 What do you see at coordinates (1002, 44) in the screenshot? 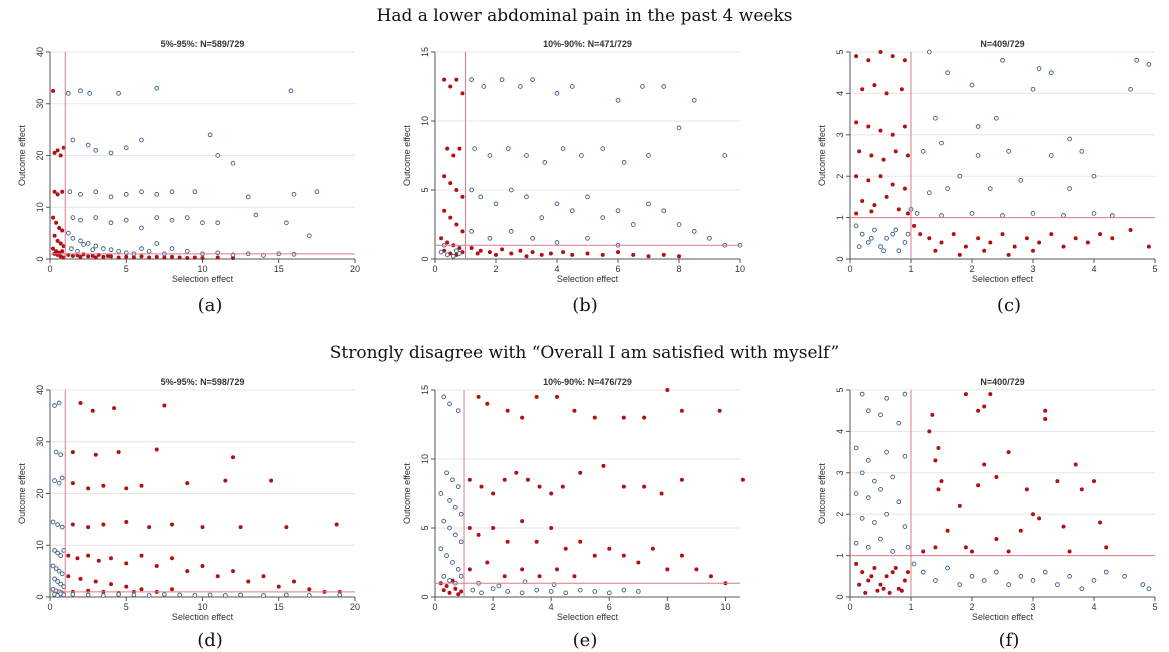
I see `panel-title: N=409/729` at bounding box center [1002, 44].